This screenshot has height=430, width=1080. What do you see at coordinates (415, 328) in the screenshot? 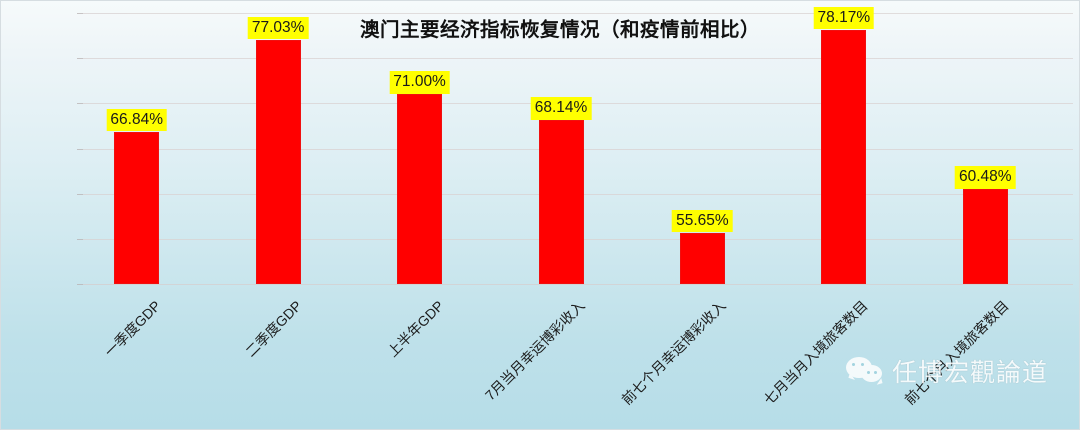
I see `x-axis-category-label: 上半年GDP` at bounding box center [415, 328].